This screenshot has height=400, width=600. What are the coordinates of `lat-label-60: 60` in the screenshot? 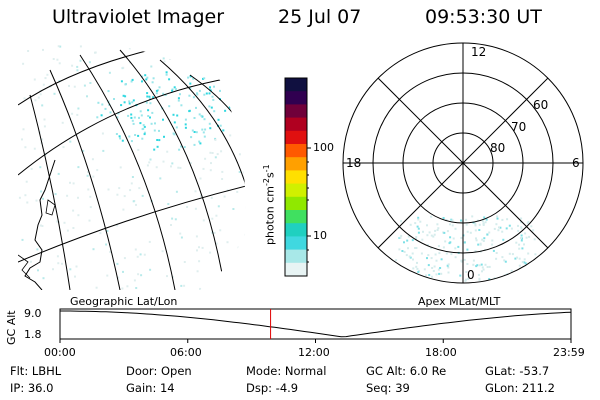 It's located at (541, 105).